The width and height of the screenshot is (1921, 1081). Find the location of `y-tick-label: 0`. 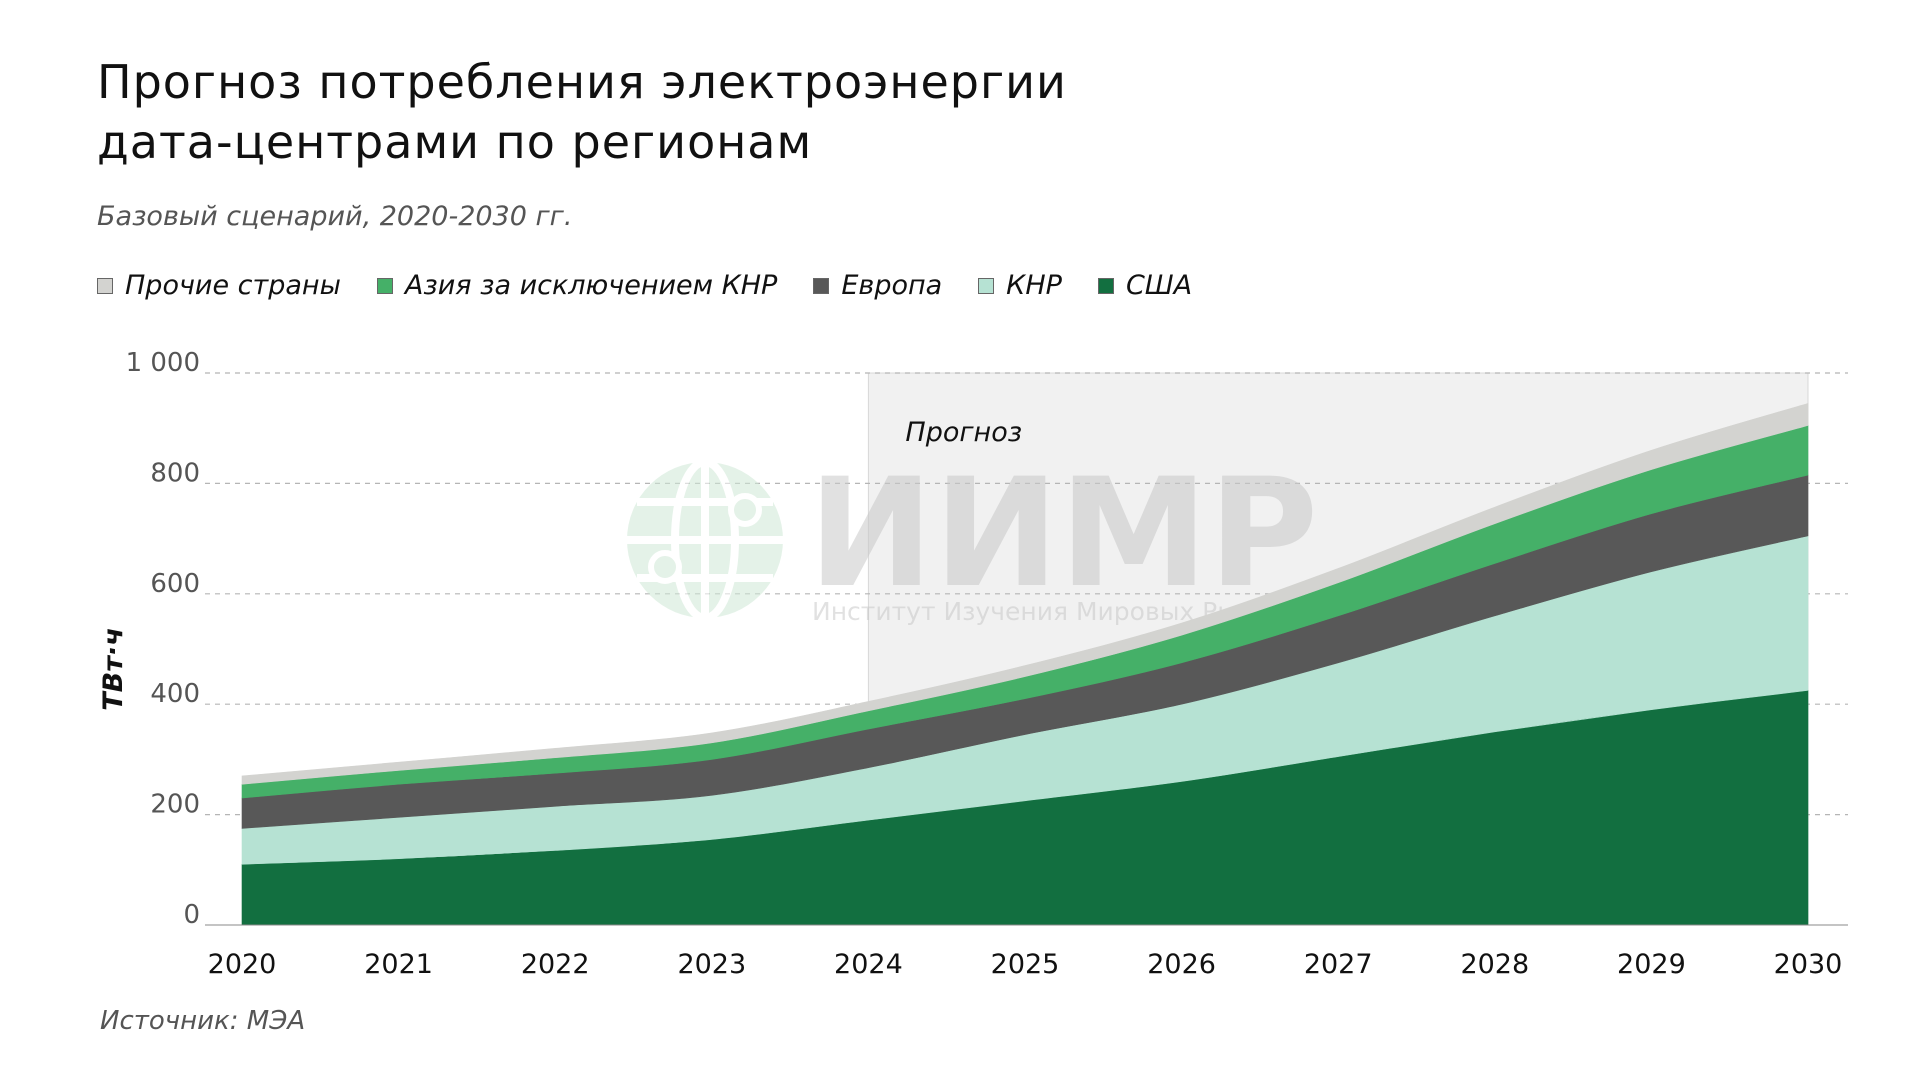

y-tick-label: 0 is located at coordinates (191, 915).